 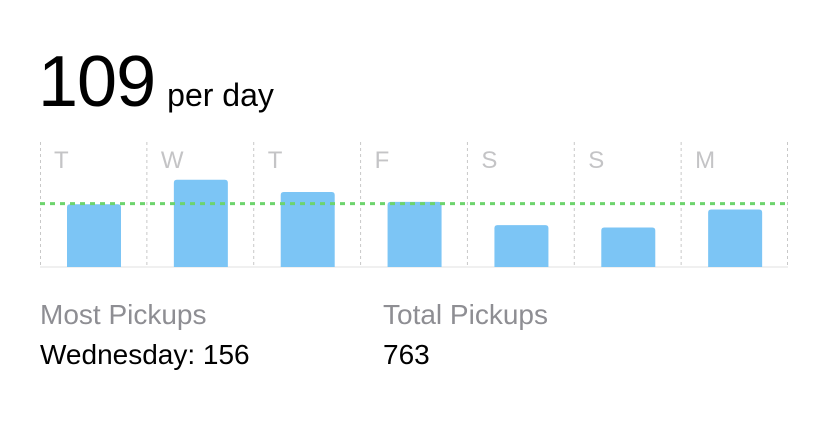 What do you see at coordinates (220, 95) in the screenshot?
I see `daily-average-unit: per day` at bounding box center [220, 95].